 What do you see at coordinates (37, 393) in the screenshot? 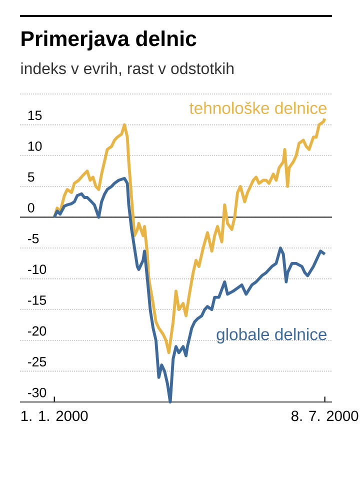
I see `y-tick-label: -30` at bounding box center [37, 393].